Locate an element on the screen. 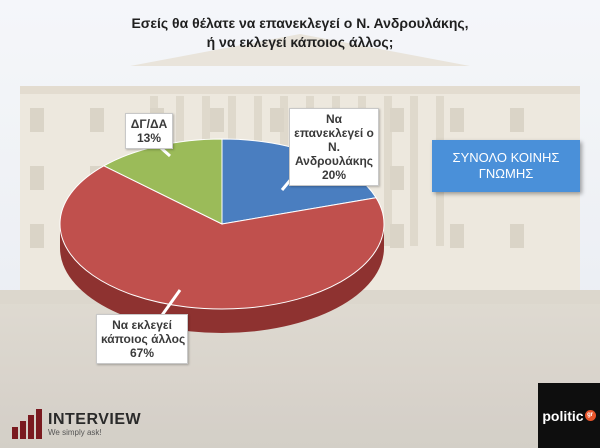 The image size is (600, 448). politic-logo: politic gr is located at coordinates (569, 415).